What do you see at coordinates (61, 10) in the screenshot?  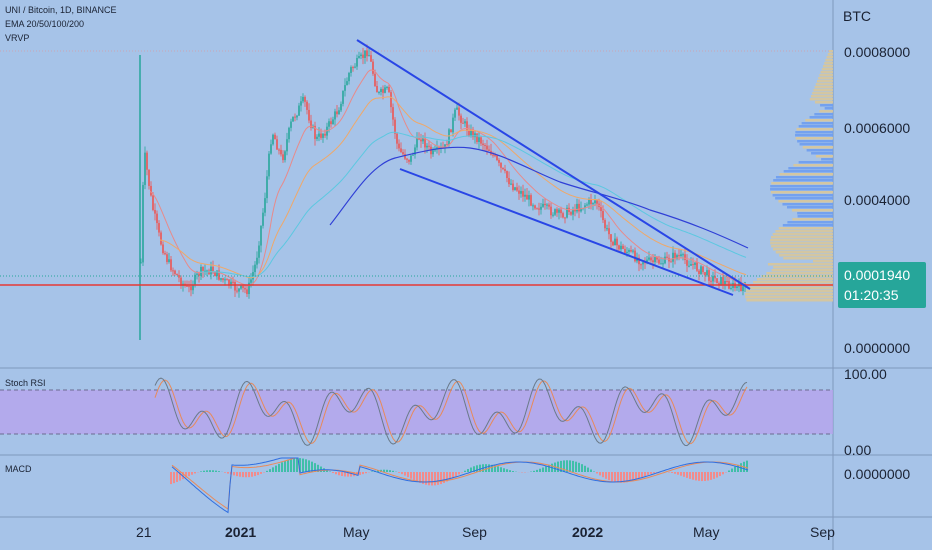 I see `symbol-title: UNI / Bitcoin, 1D, BINANCE` at bounding box center [61, 10].